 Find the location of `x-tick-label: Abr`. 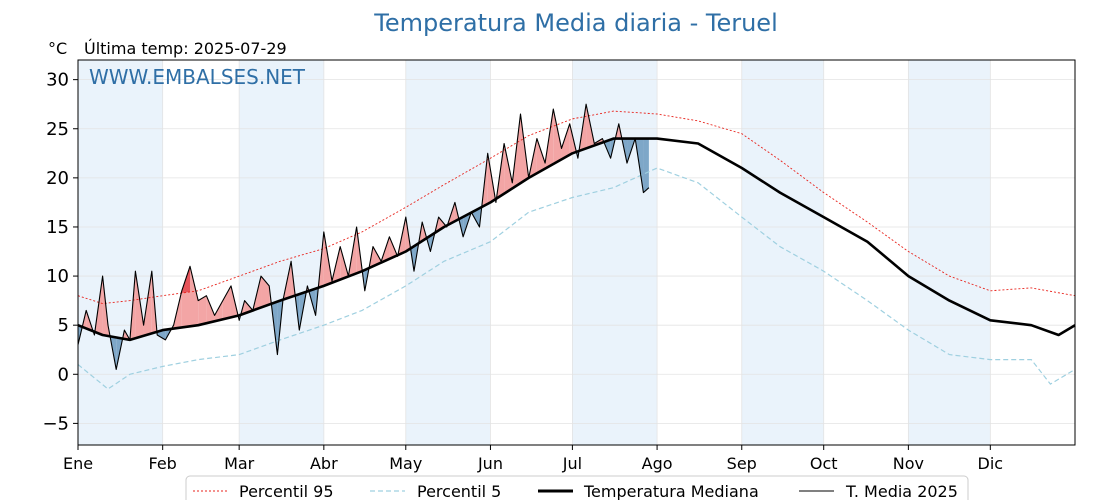

x-tick-label: Abr is located at coordinates (324, 463).